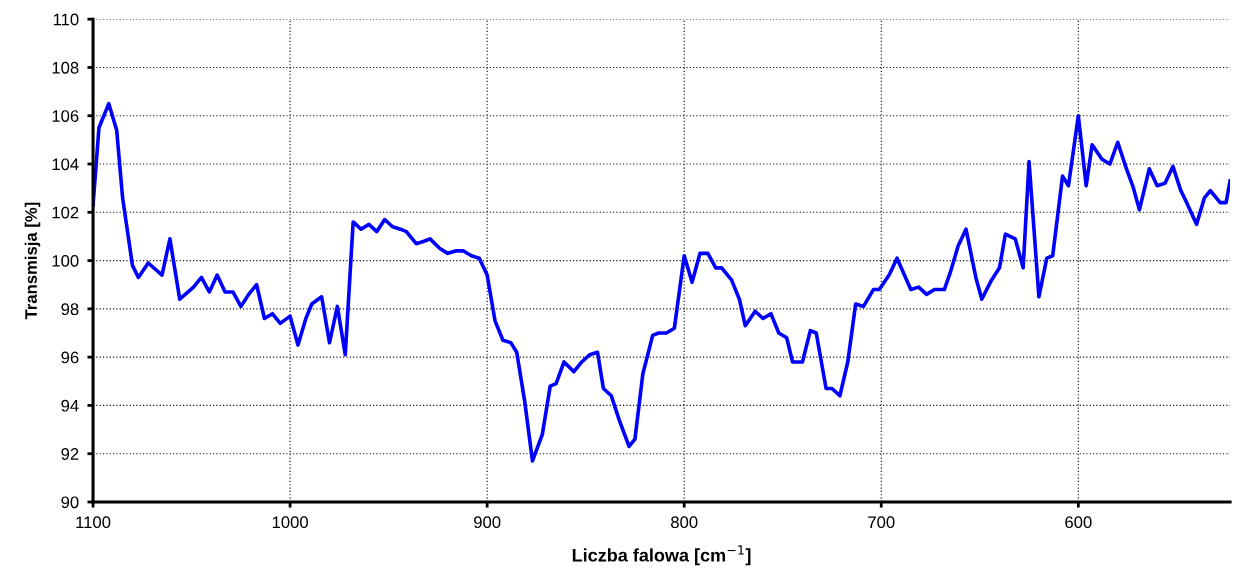 The image size is (1234, 581). What do you see at coordinates (1078, 522) in the screenshot?
I see `x-tick-label: 600` at bounding box center [1078, 522].